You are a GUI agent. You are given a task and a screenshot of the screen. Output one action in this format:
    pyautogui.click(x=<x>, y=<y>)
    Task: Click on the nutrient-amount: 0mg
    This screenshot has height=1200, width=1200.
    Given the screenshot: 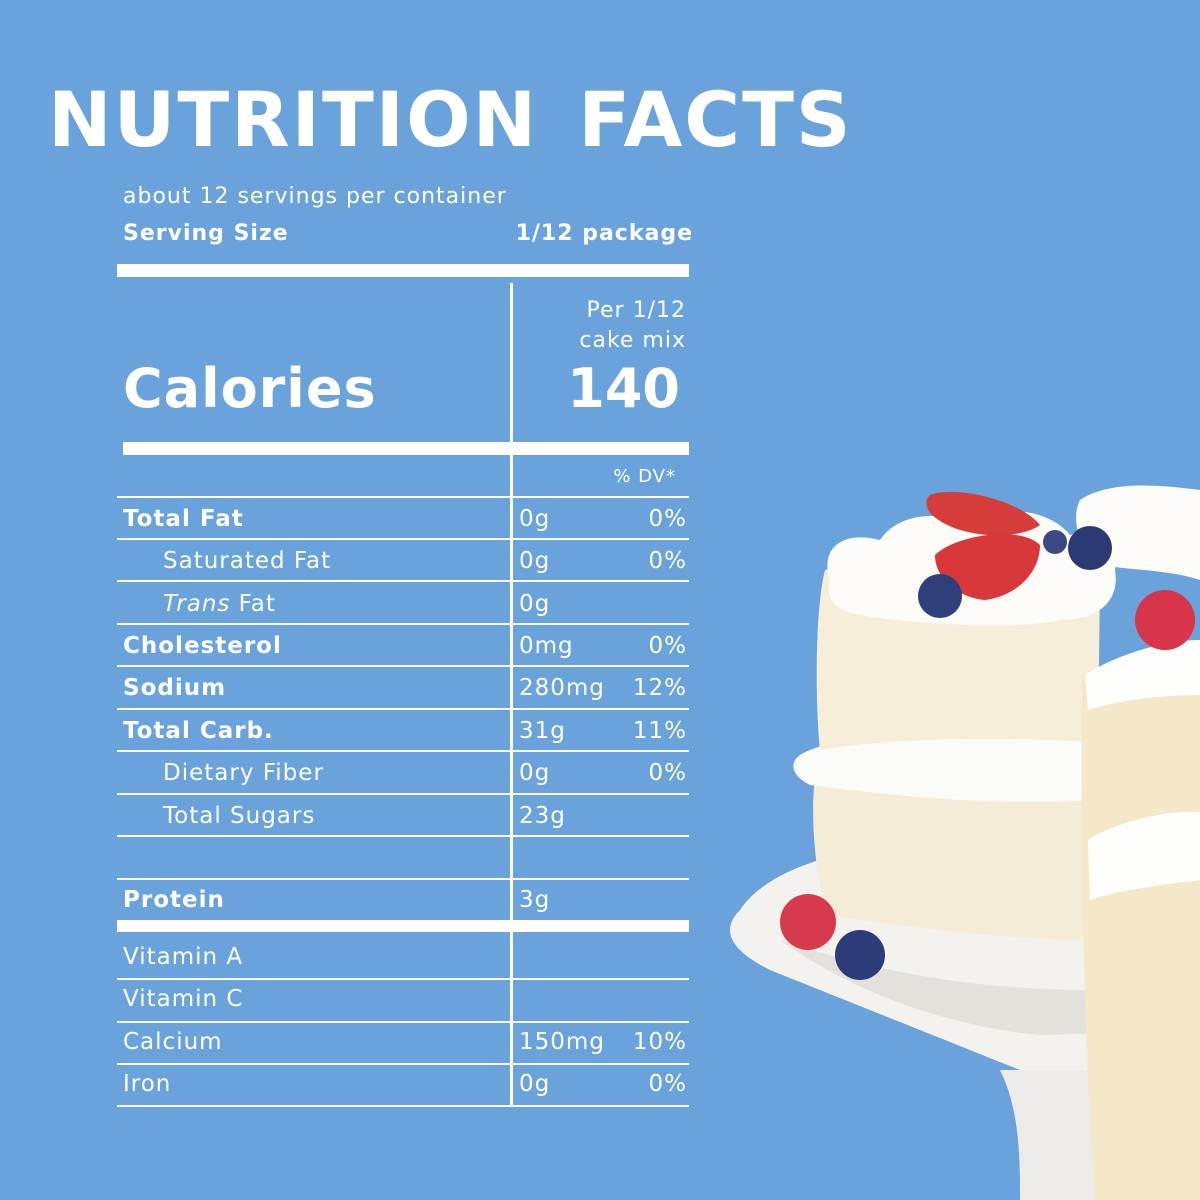 What is the action you would take?
    pyautogui.click(x=546, y=646)
    